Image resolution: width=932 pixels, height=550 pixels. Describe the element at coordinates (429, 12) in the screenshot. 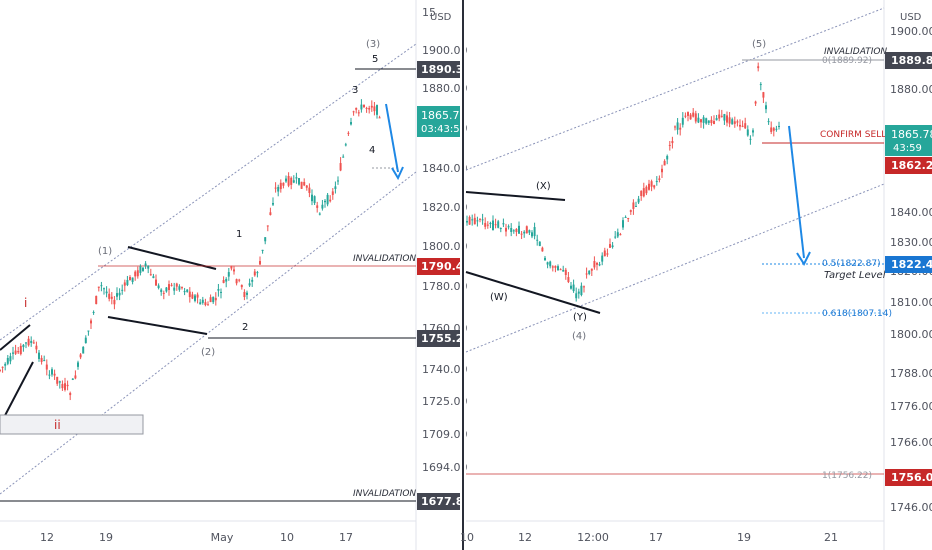

I see `left-top-partial-tick: 15` at that location.